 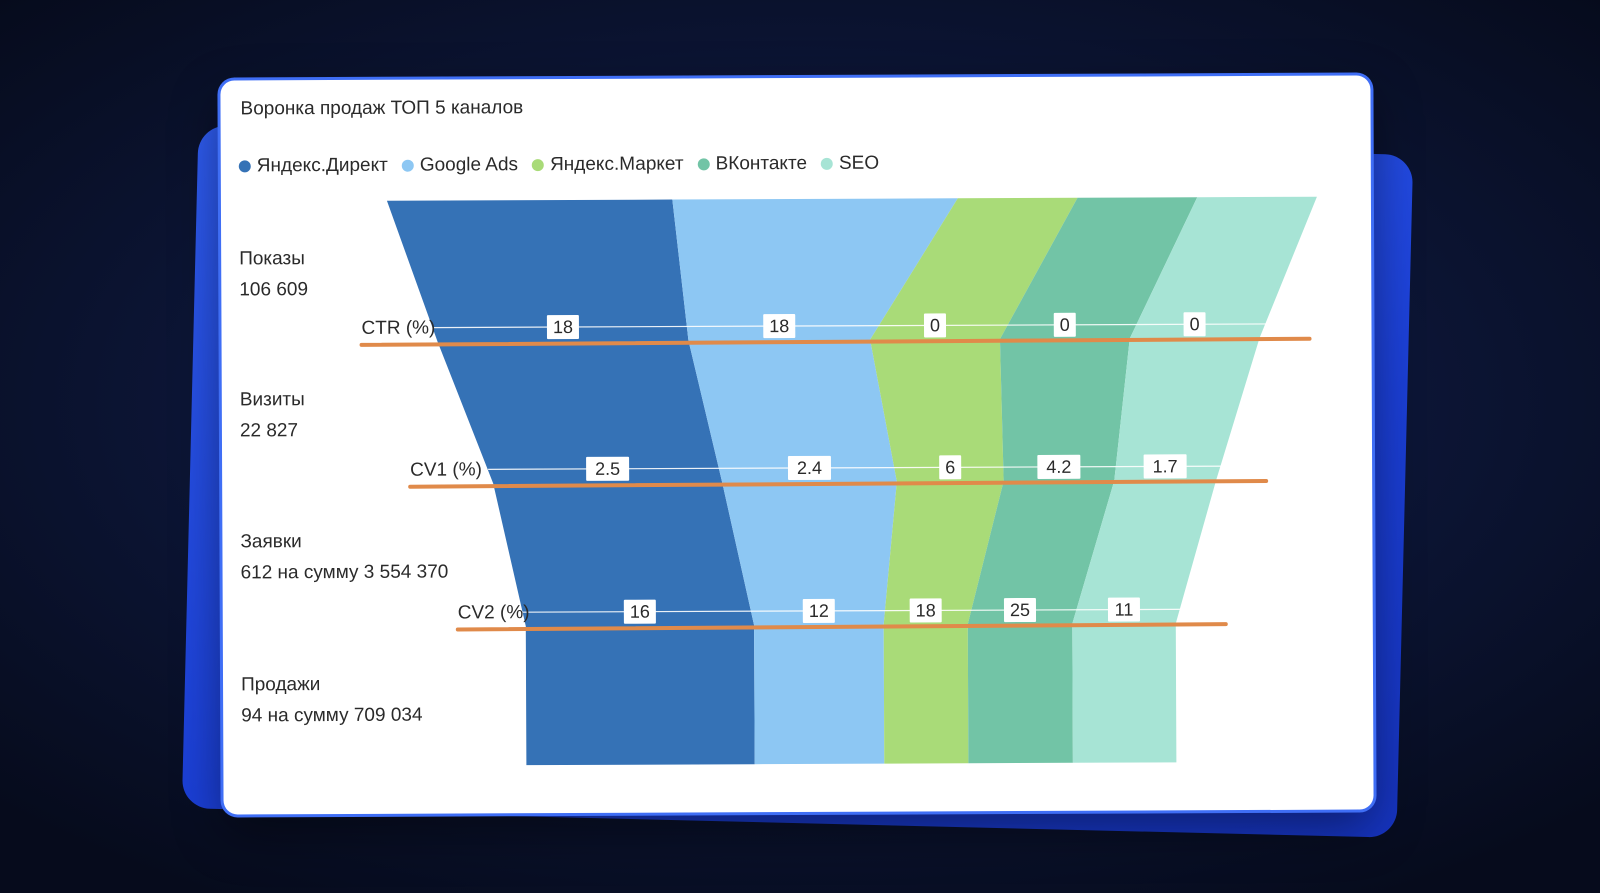 I want to click on rate-row-3: CV2 (%) 16 12 18 25 11, so click(x=841, y=614).